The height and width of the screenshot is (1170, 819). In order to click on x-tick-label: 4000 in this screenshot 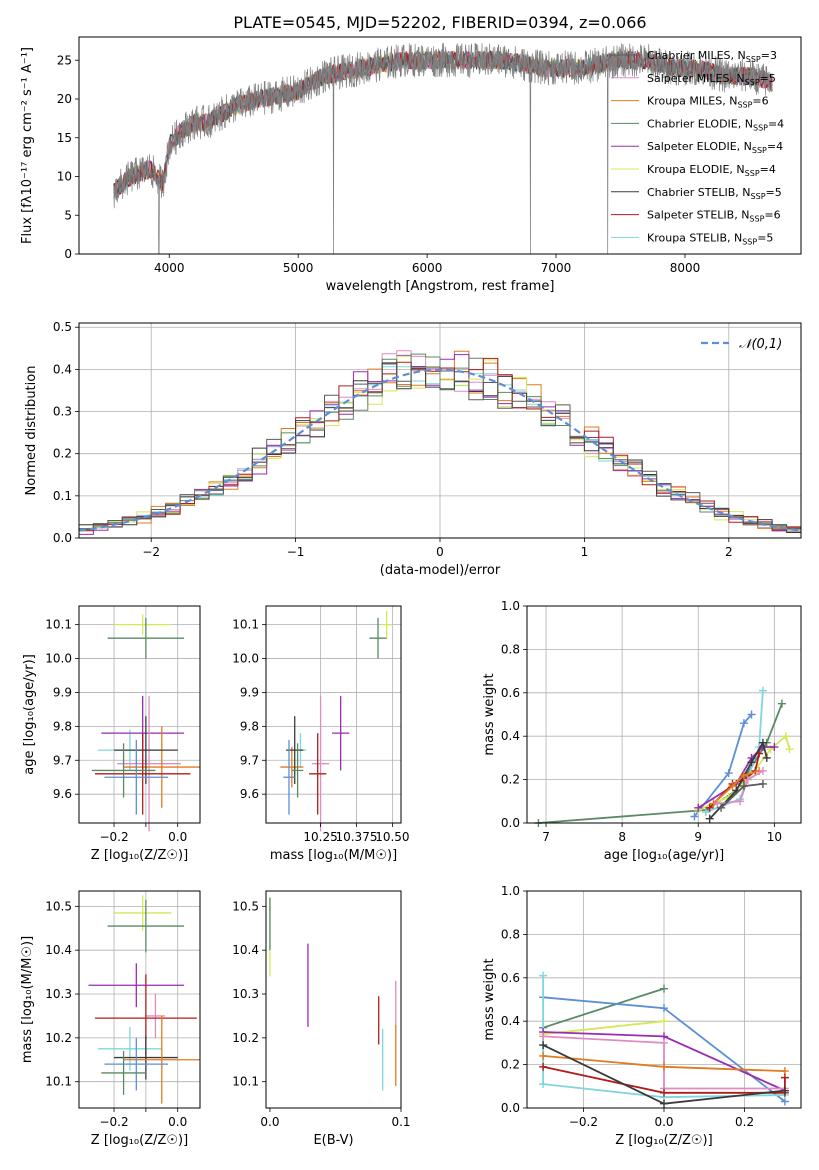, I will do `click(169, 268)`.